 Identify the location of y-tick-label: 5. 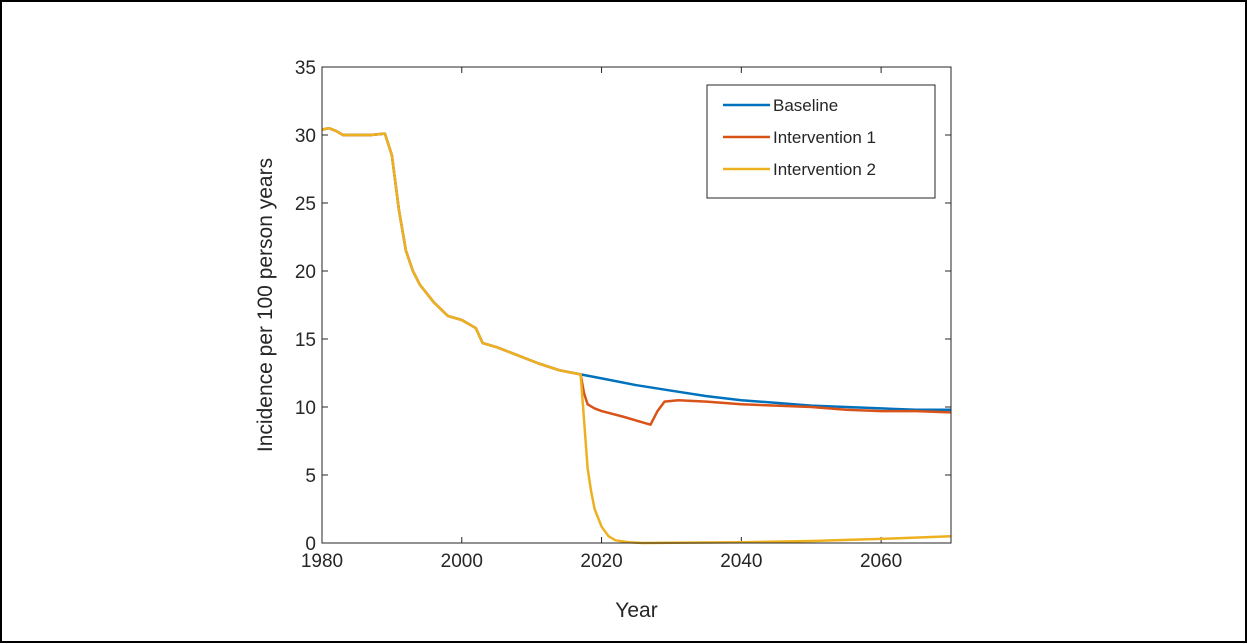
(310, 476).